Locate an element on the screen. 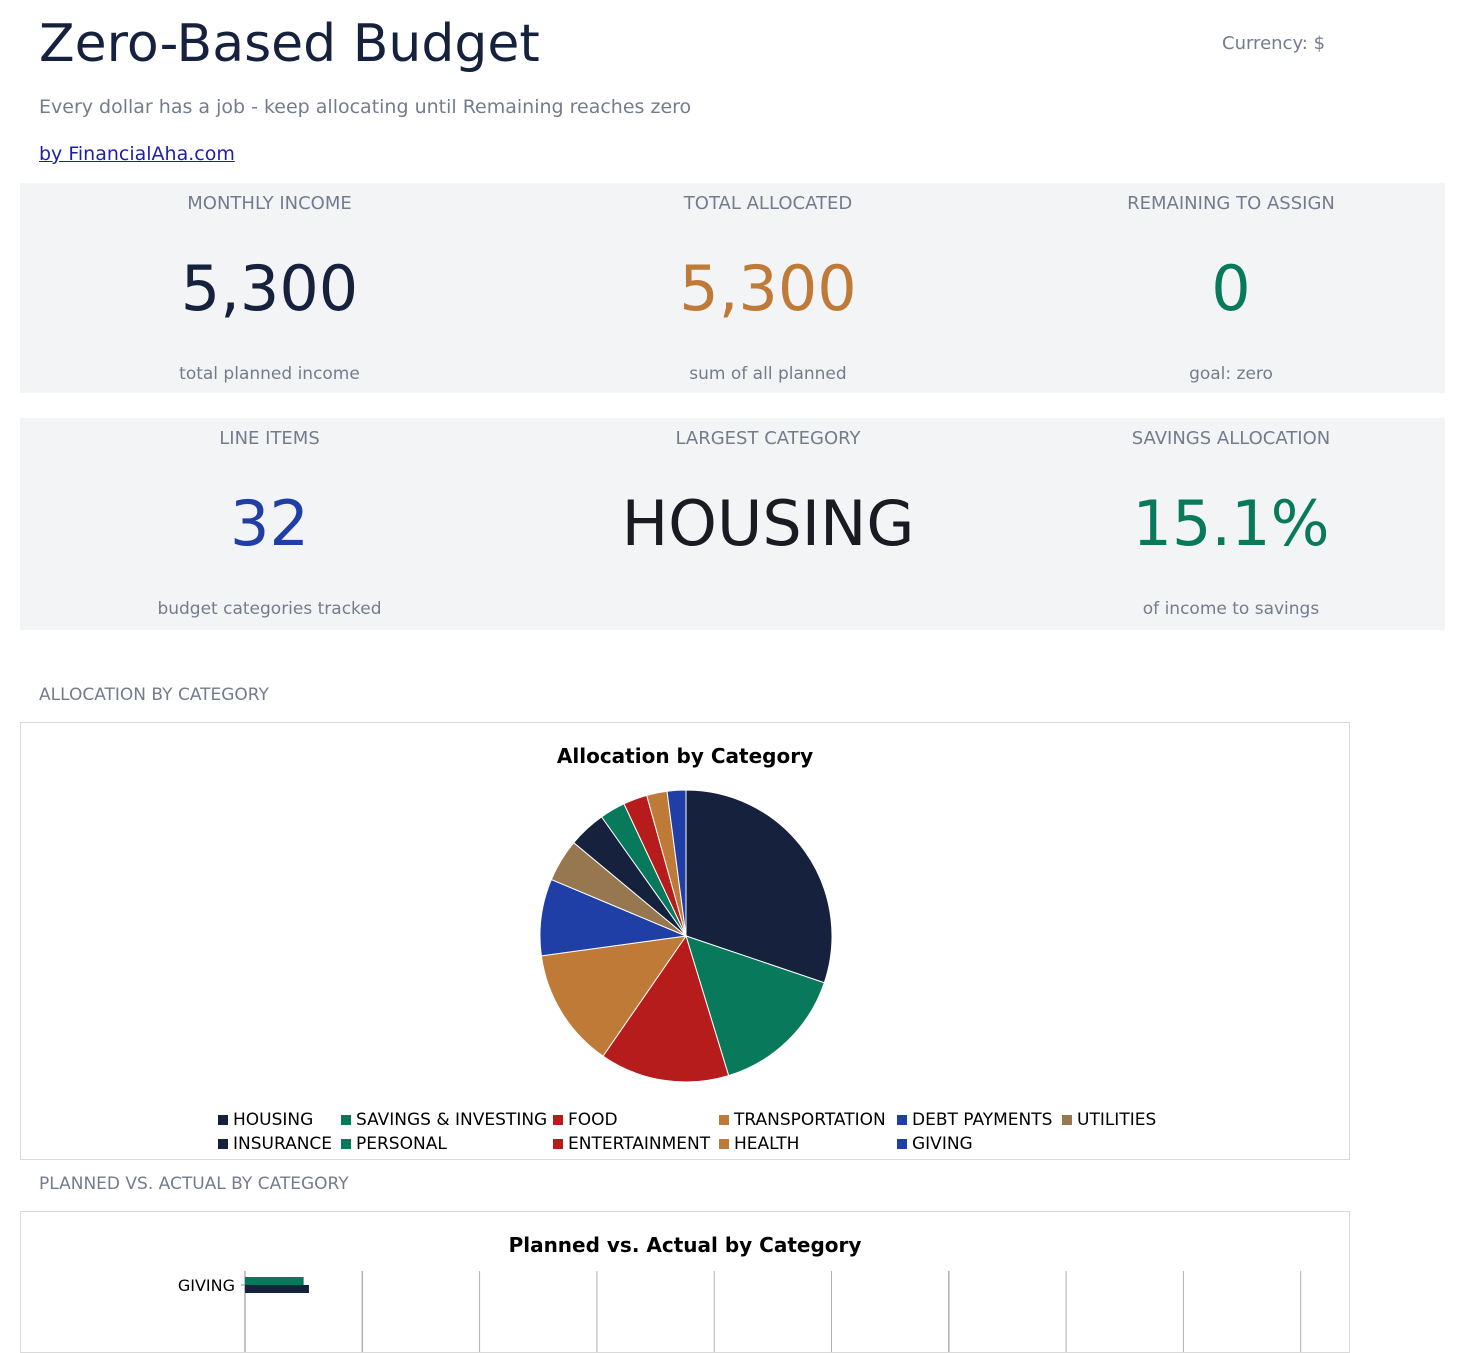 The width and height of the screenshot is (1465, 1353). kpi-line-items: LINE ITEMS 32 budget categories tracked is located at coordinates (269, 524).